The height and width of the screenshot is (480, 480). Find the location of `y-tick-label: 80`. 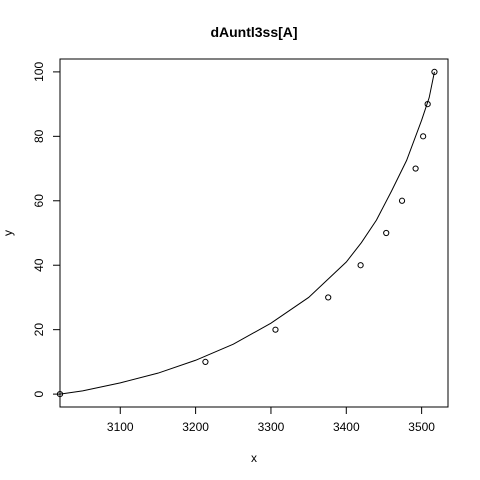

y-tick-label: 80 is located at coordinates (39, 136).